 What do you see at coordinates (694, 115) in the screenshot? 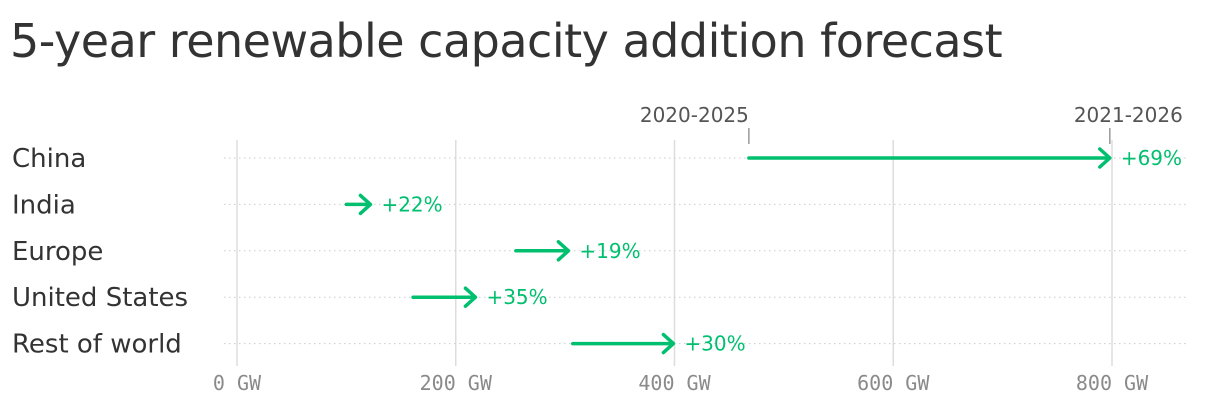
I see `start-period-label: 2020-2025` at bounding box center [694, 115].